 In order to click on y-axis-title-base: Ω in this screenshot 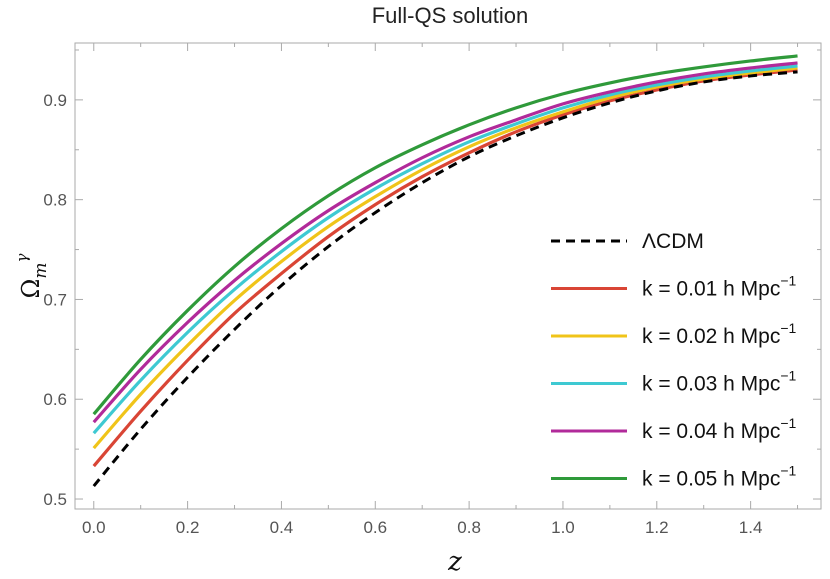, I will do `click(31, 289)`.